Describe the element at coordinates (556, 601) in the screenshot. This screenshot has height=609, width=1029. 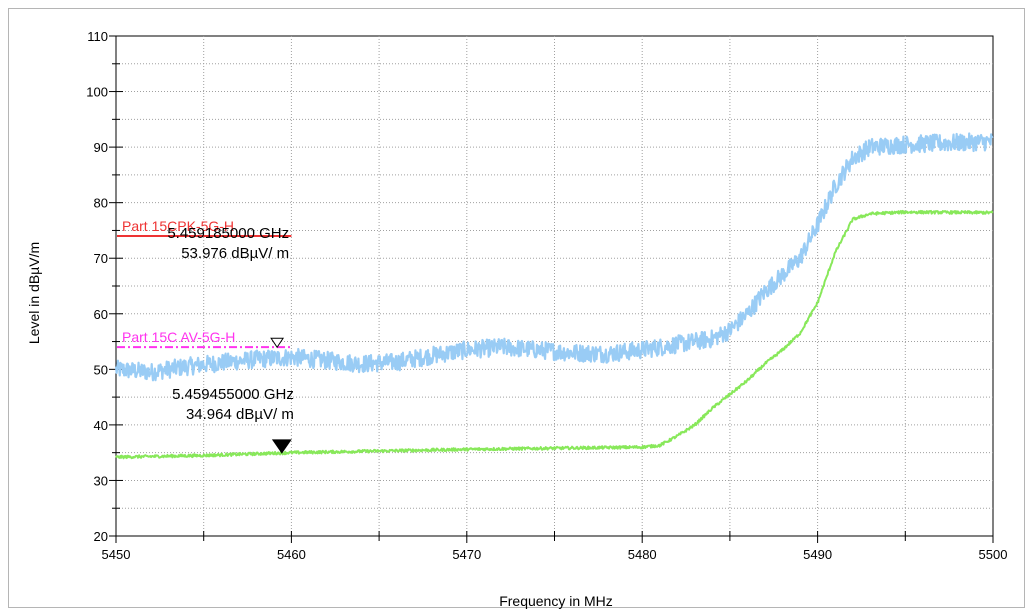
I see `x-axis-title: Frequency in MHz` at that location.